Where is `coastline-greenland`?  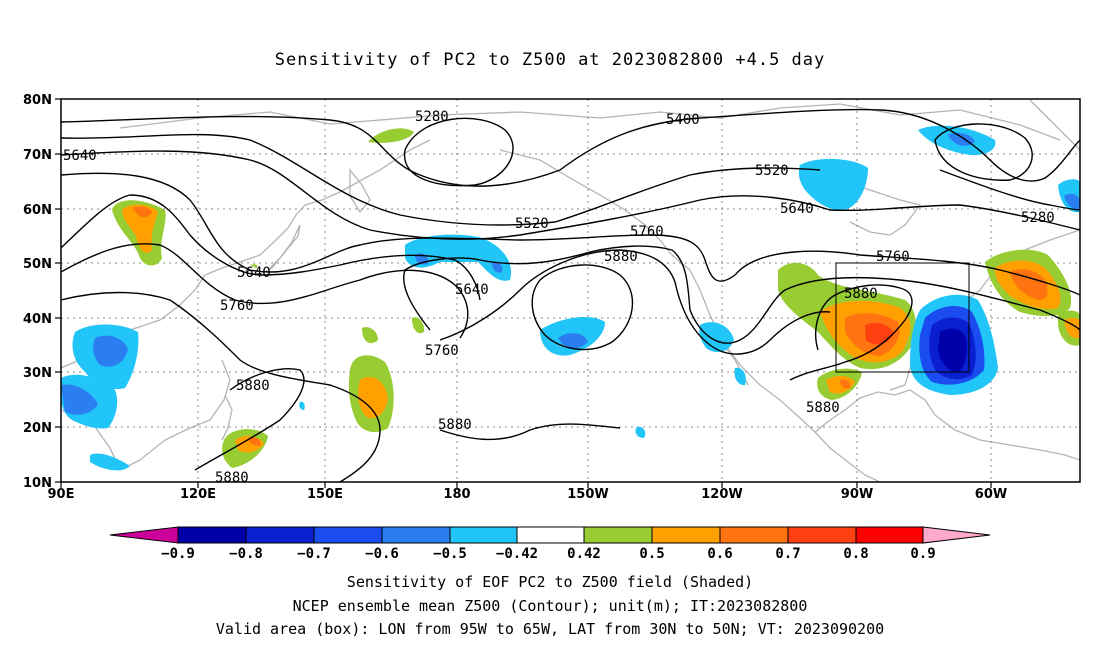 coastline-greenland is located at coordinates (1054, 125).